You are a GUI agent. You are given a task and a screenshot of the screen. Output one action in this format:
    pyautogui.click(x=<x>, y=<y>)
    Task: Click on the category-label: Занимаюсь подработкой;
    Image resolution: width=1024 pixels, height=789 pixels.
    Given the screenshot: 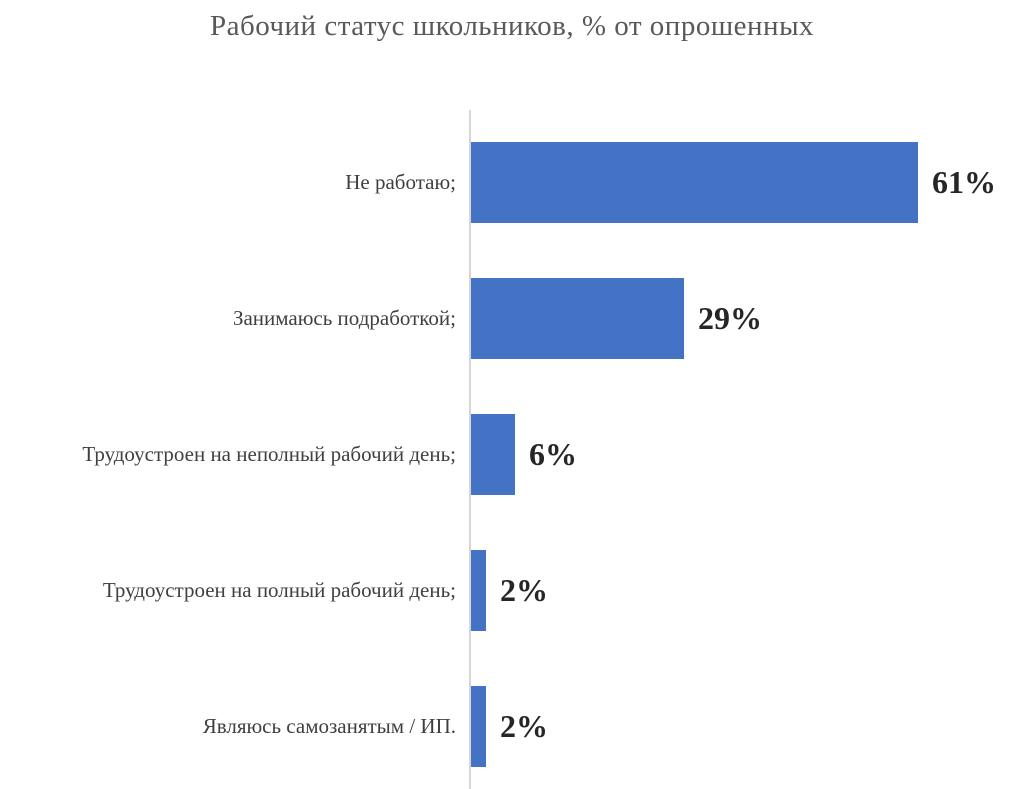 What is the action you would take?
    pyautogui.click(x=344, y=318)
    